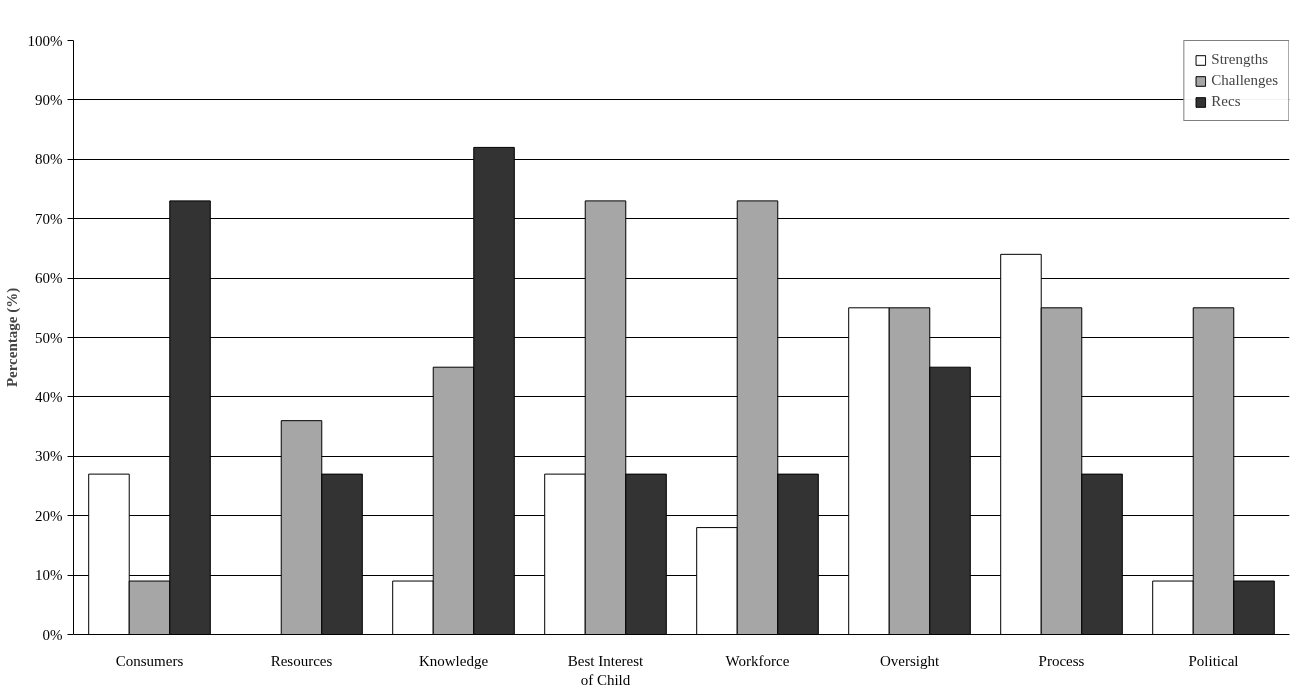 This screenshot has height=690, width=1297. What do you see at coordinates (52, 634) in the screenshot?
I see `y-tick-label: 0%` at bounding box center [52, 634].